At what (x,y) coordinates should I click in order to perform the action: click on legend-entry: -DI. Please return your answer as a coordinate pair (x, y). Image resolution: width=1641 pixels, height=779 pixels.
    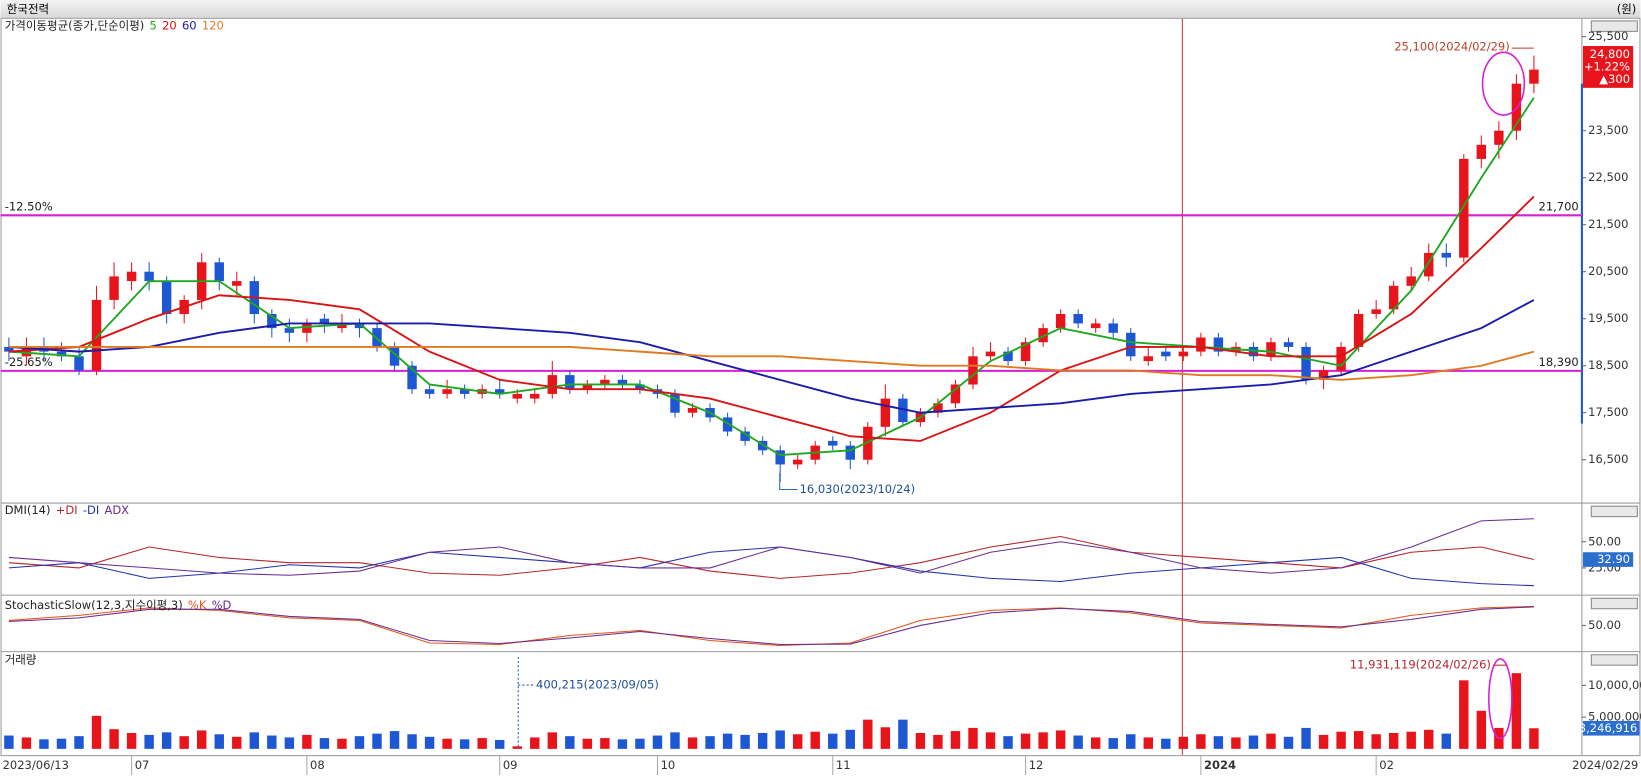
    Looking at the image, I should click on (91, 510).